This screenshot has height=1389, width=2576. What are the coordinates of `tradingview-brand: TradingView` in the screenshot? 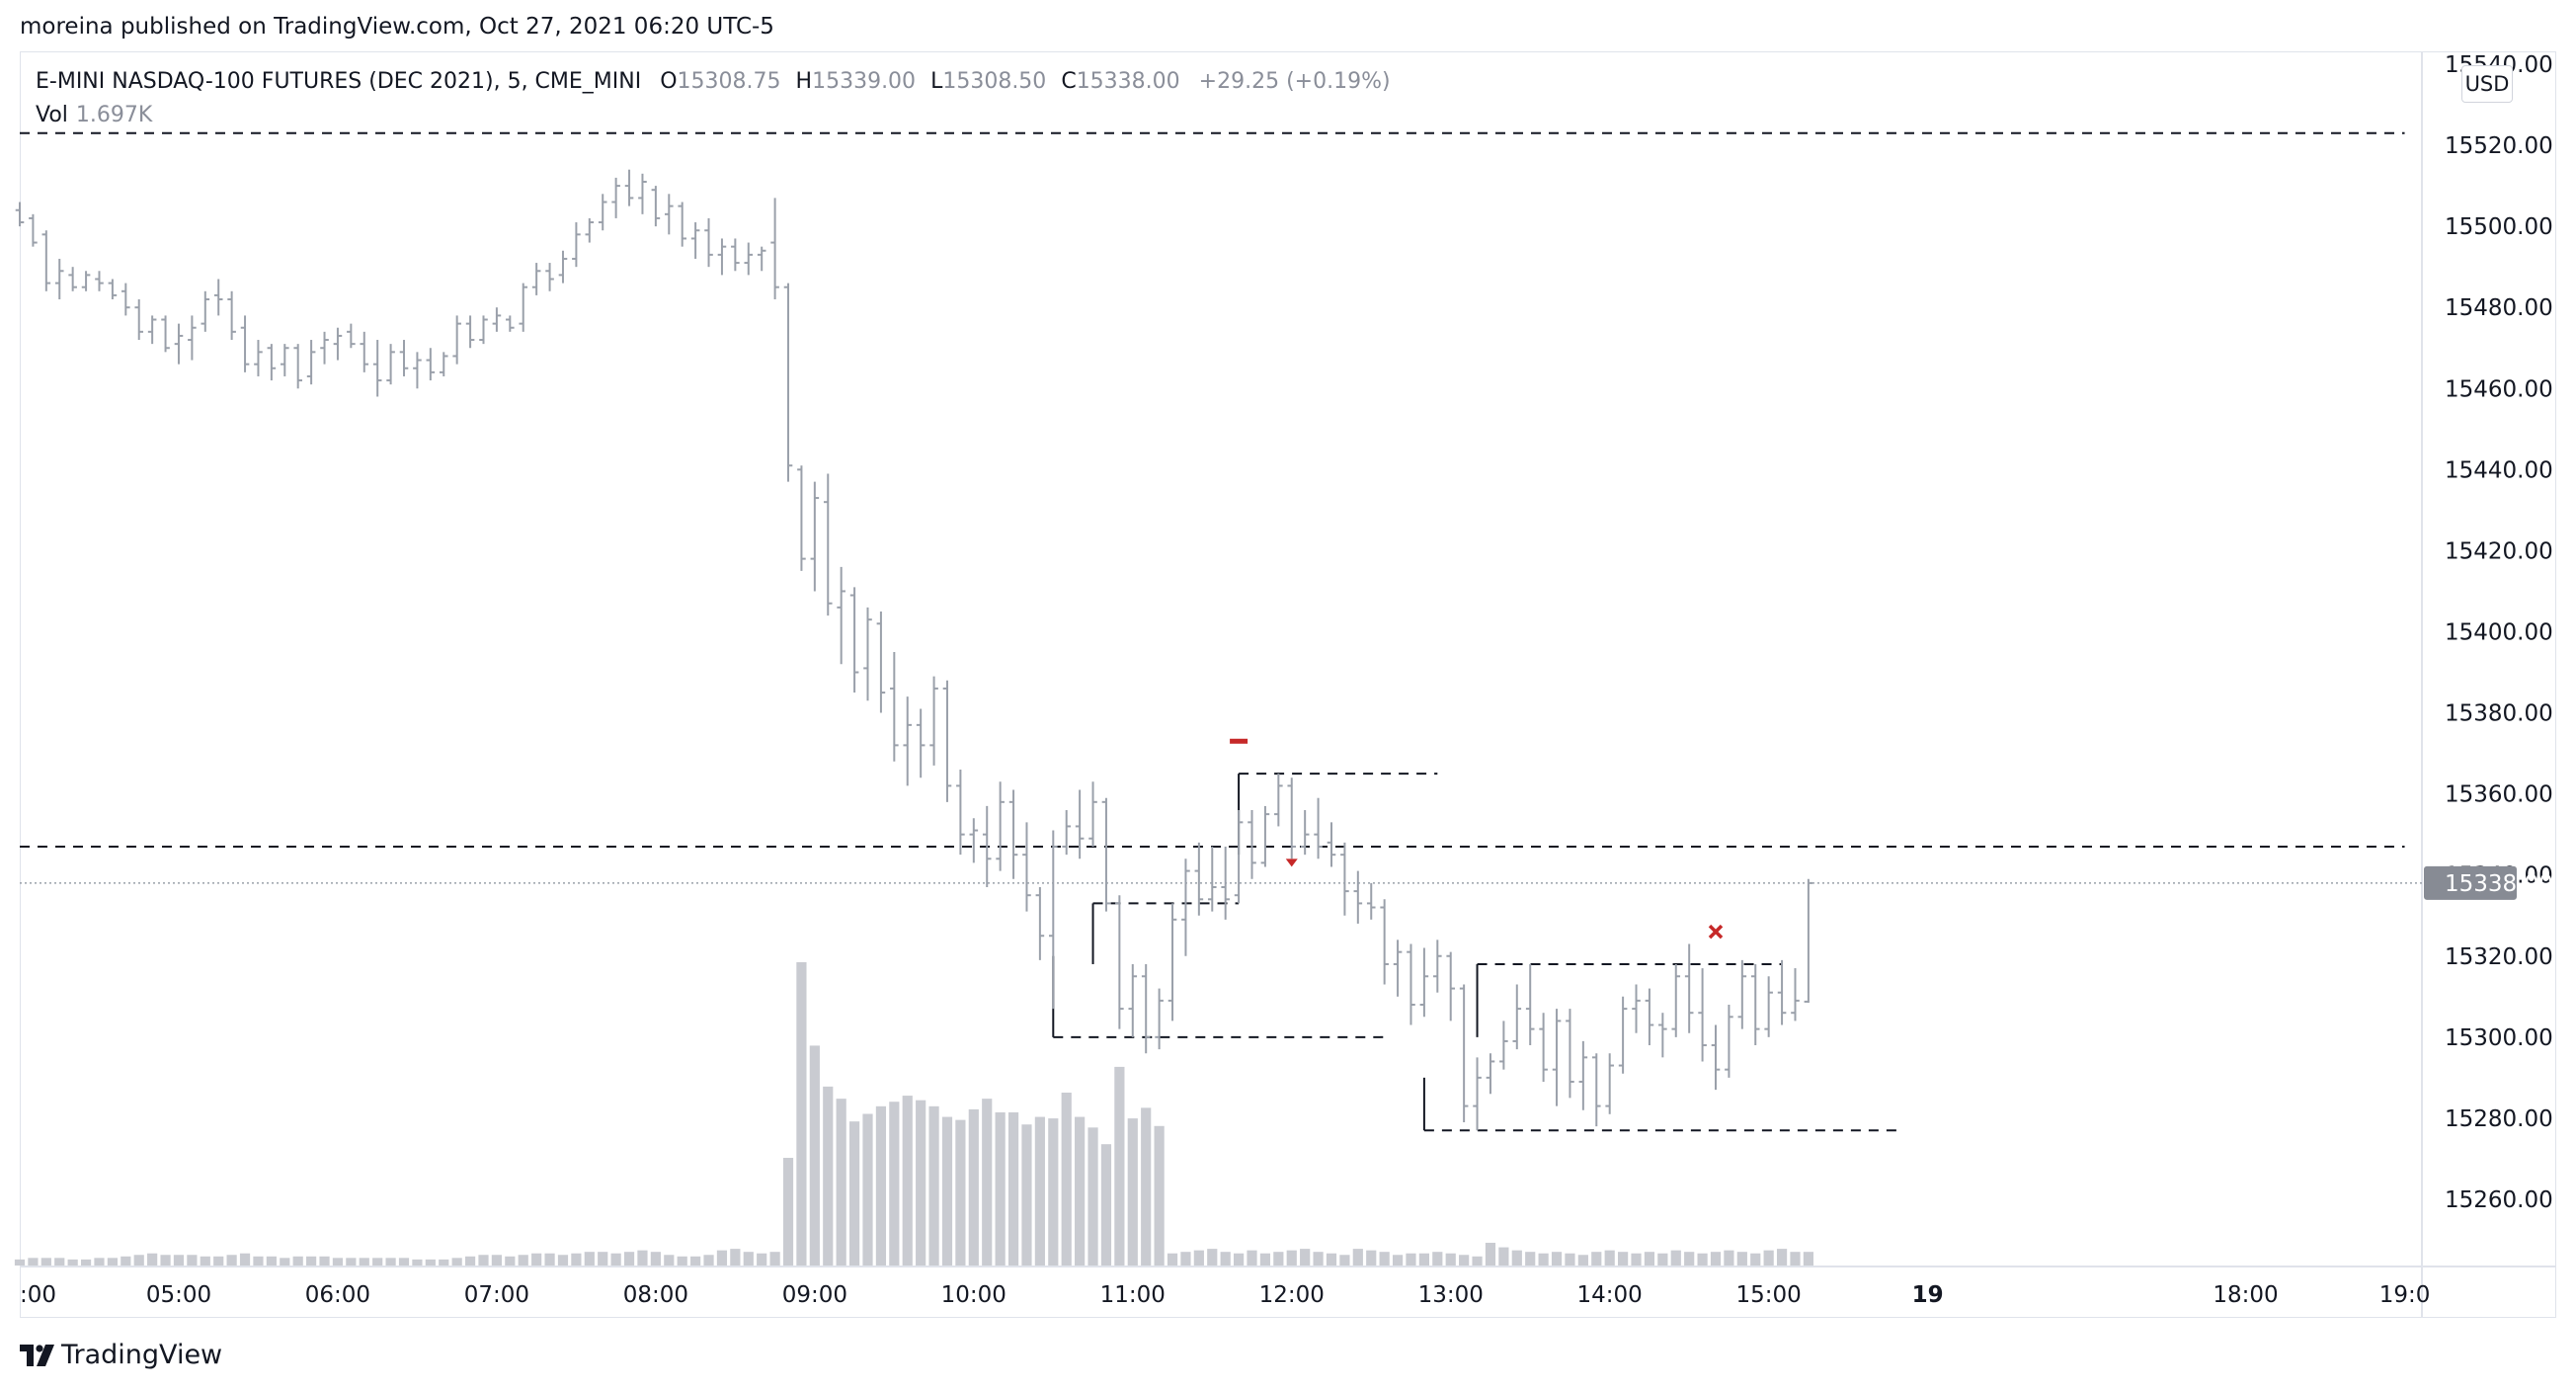 It's located at (121, 1355).